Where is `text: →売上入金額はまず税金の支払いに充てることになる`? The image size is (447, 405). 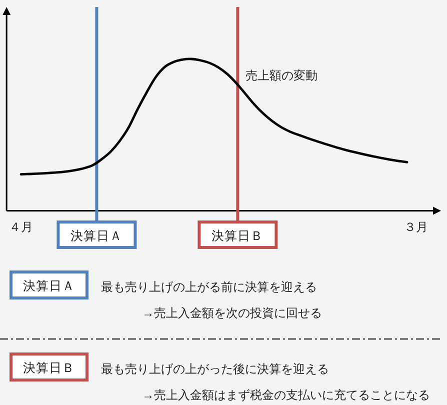 text: →売上入金額はまず税金の支払いに充てることになる is located at coordinates (286, 395).